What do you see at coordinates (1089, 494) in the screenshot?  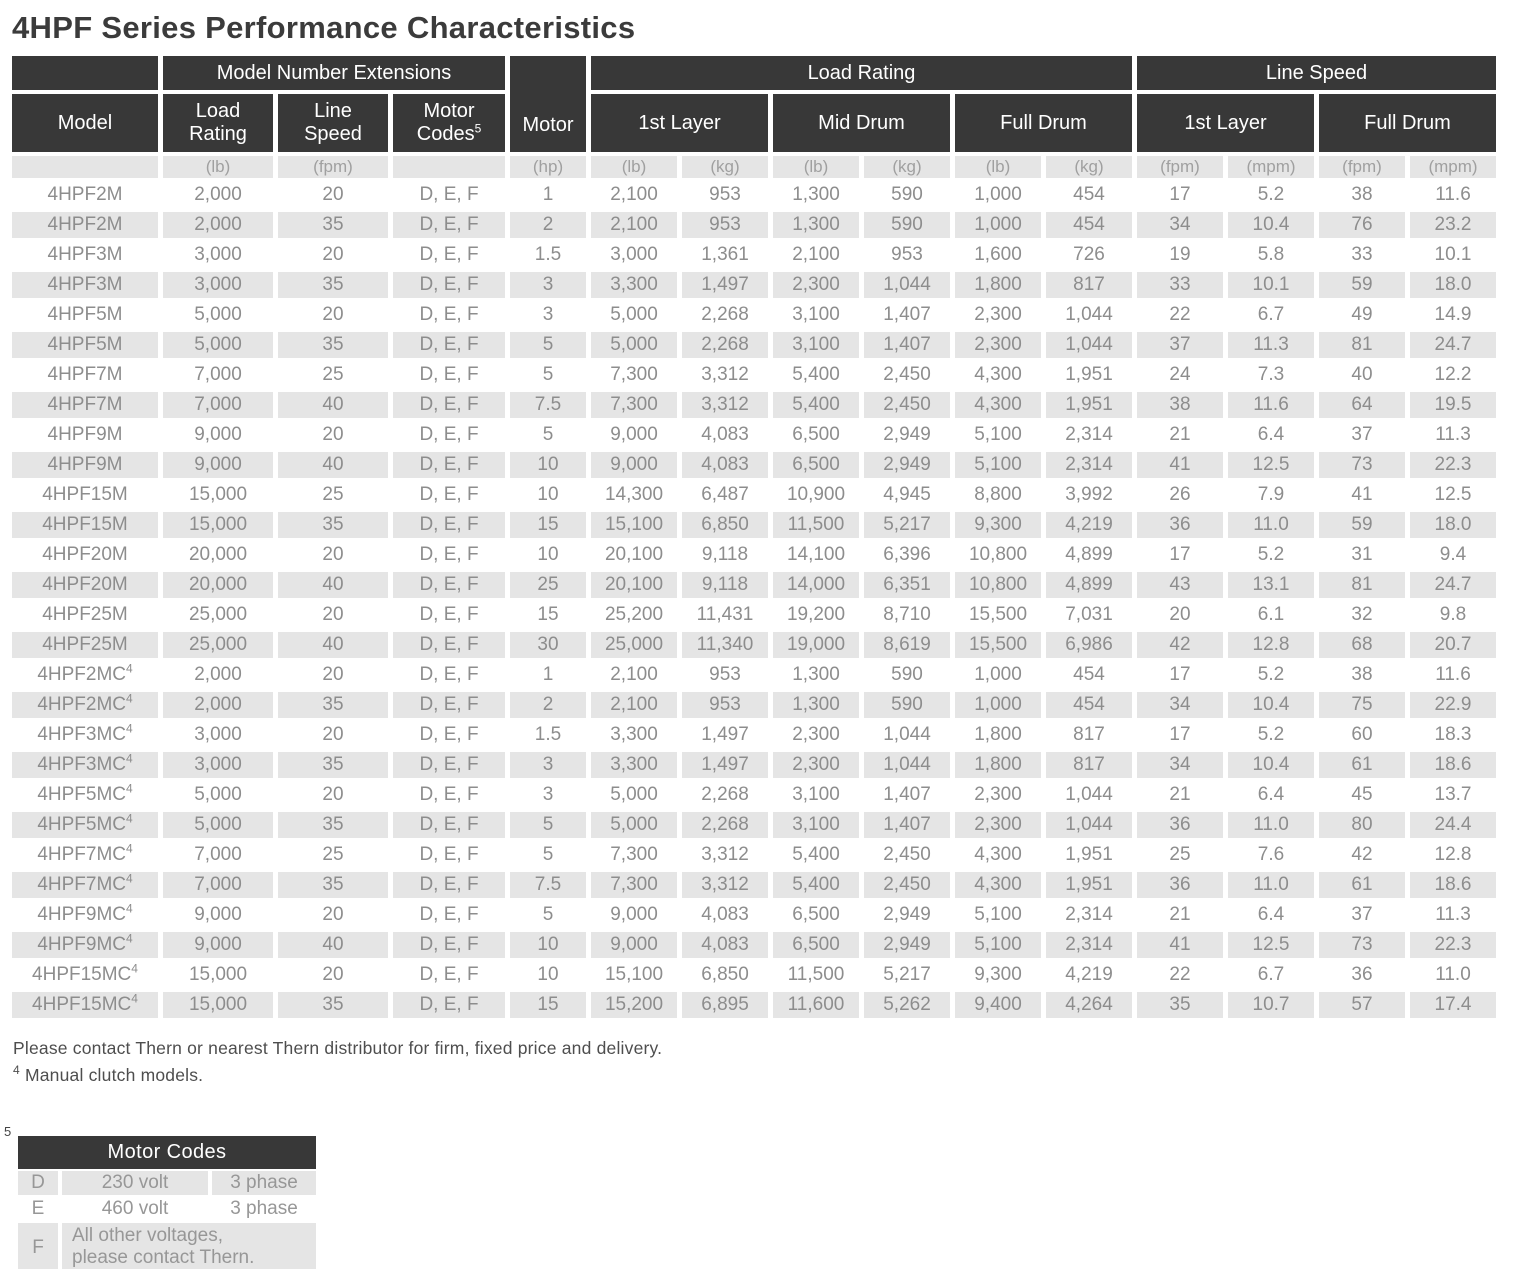 I see `table-cell: 3,992` at bounding box center [1089, 494].